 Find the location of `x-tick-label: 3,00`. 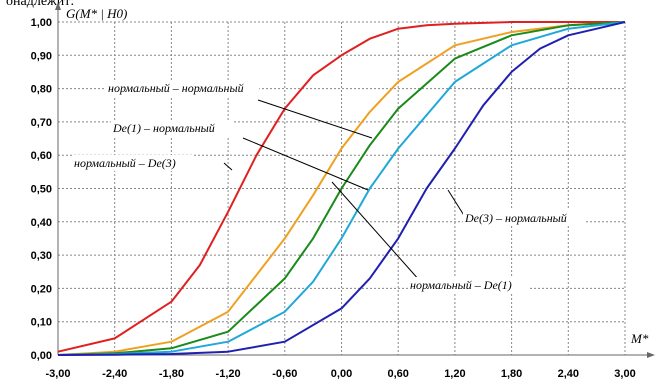

x-tick-label: 3,00 is located at coordinates (624, 374).